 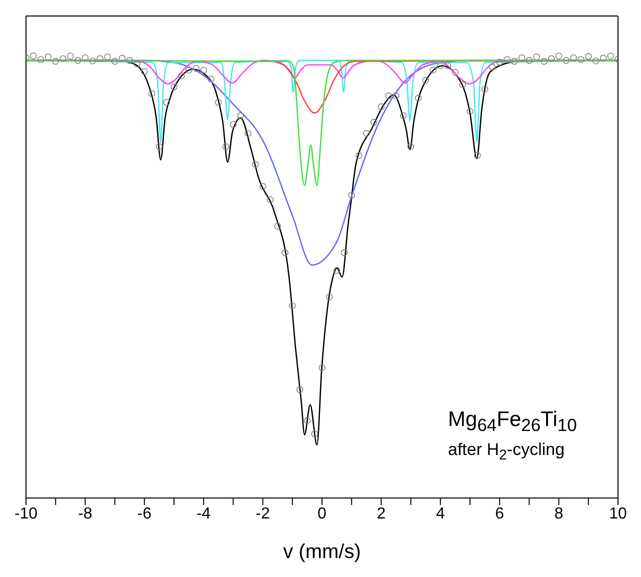 What do you see at coordinates (85, 513) in the screenshot?
I see `x-tick-label: -8` at bounding box center [85, 513].